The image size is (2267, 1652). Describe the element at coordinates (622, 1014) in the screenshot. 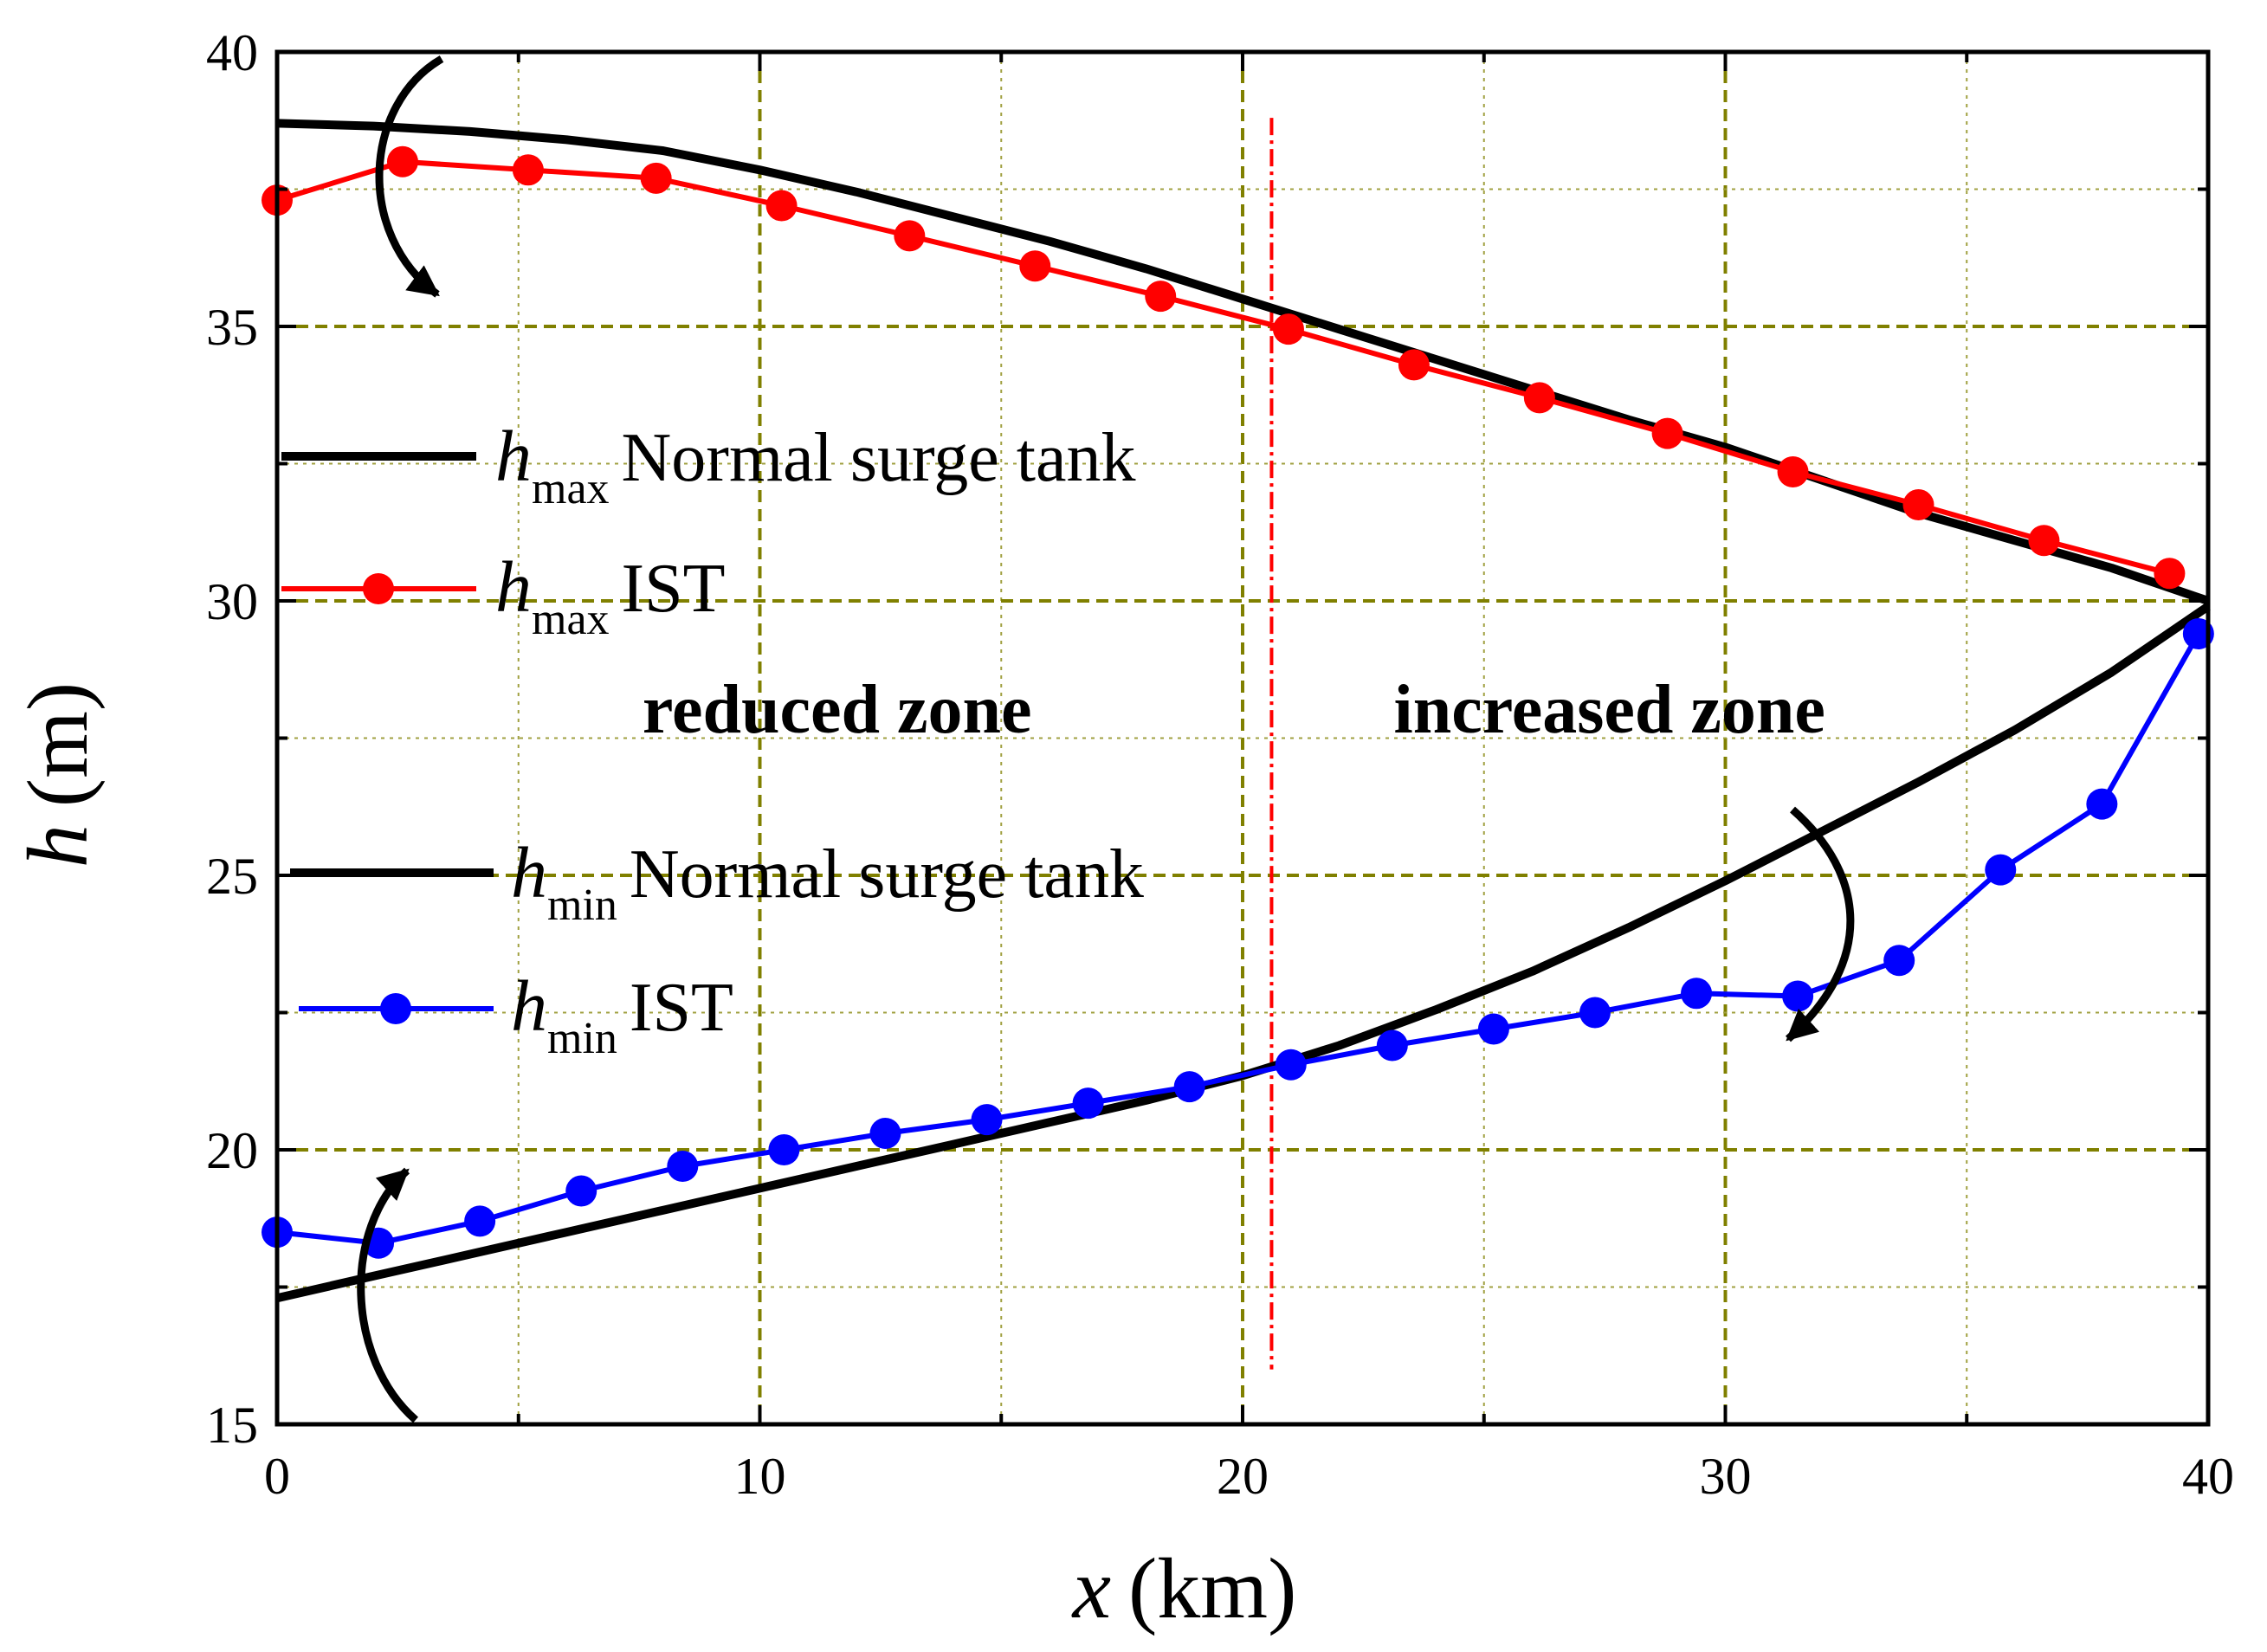

I see `legend-label-hmin-ist: hmin IST` at that location.